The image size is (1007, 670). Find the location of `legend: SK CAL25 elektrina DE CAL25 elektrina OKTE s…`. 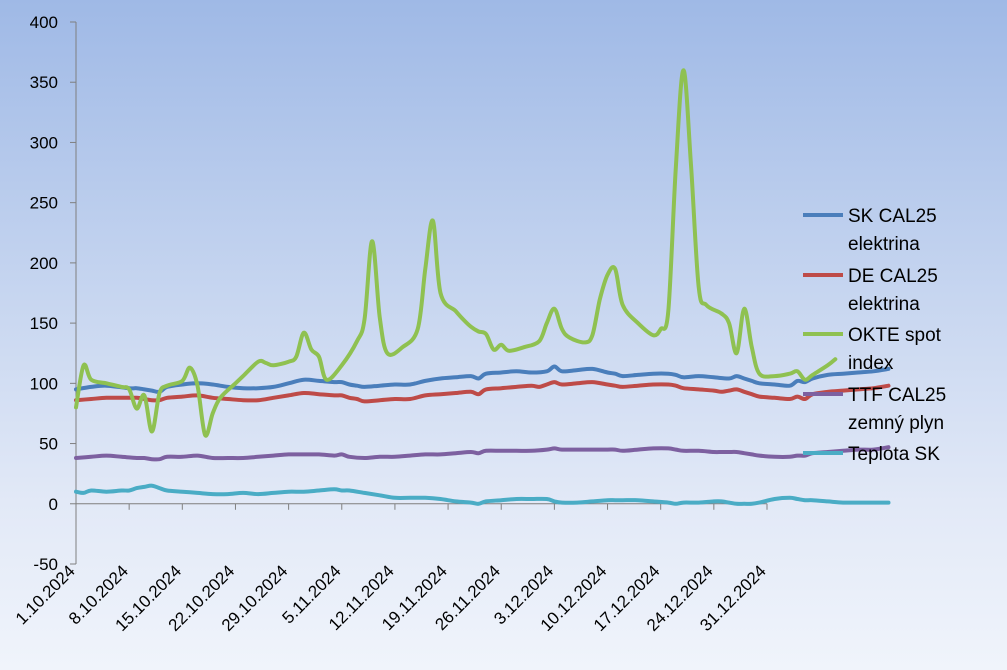

legend: SK CAL25 elektrina DE CAL25 elektrina OKTE s… is located at coordinates (874, 335).